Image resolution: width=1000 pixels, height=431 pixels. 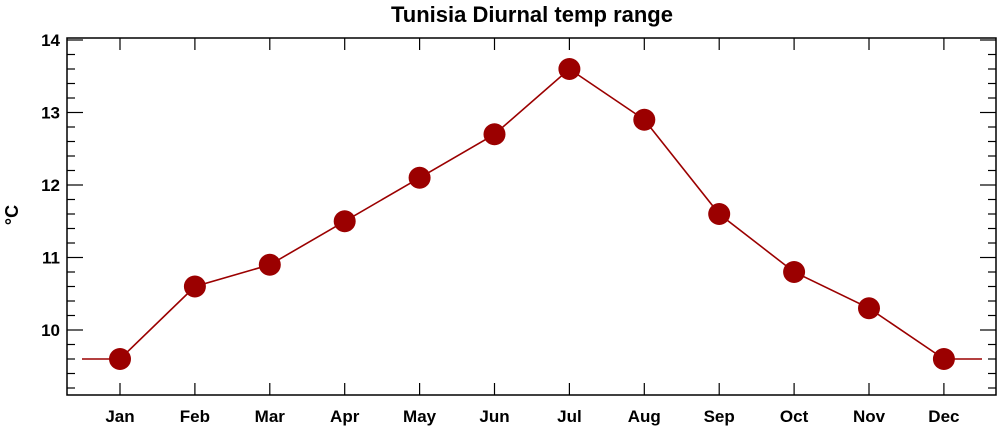 I want to click on x-tick-label-sep: Sep, so click(x=719, y=416).